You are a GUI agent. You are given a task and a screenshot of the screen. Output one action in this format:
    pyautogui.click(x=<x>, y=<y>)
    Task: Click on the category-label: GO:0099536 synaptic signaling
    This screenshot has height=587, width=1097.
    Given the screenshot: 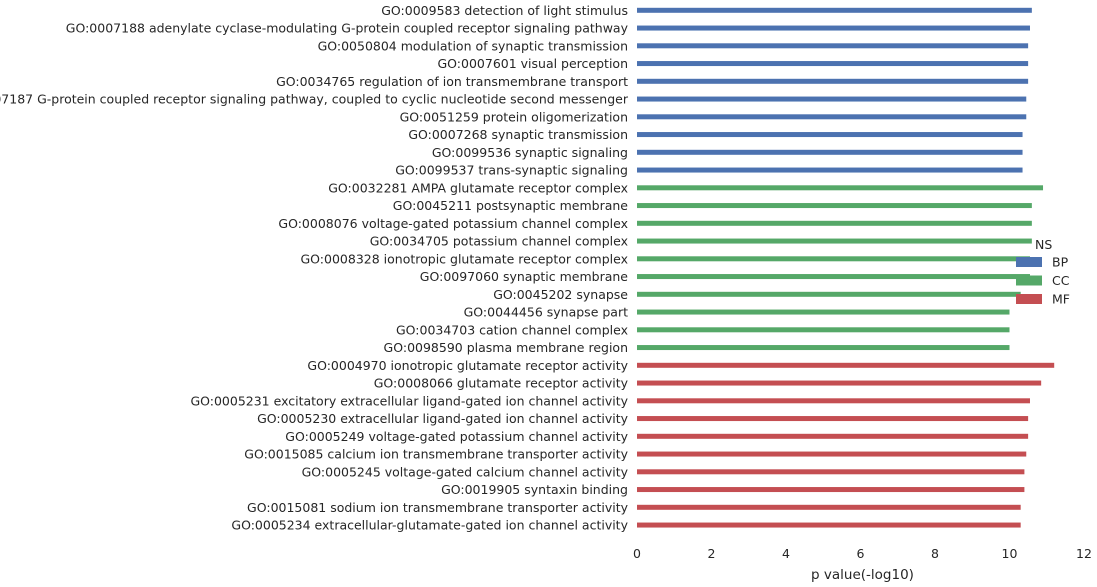 What is the action you would take?
    pyautogui.click(x=530, y=152)
    